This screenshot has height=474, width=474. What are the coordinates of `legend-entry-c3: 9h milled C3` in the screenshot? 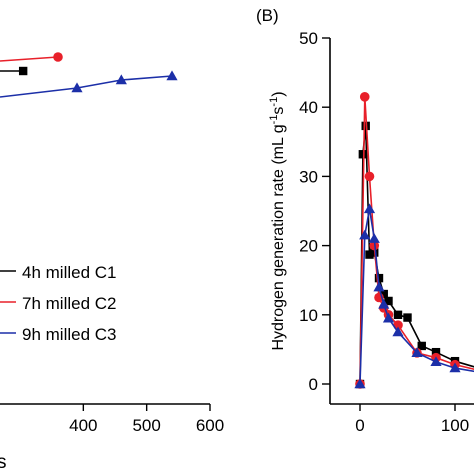 It's located at (58, 334).